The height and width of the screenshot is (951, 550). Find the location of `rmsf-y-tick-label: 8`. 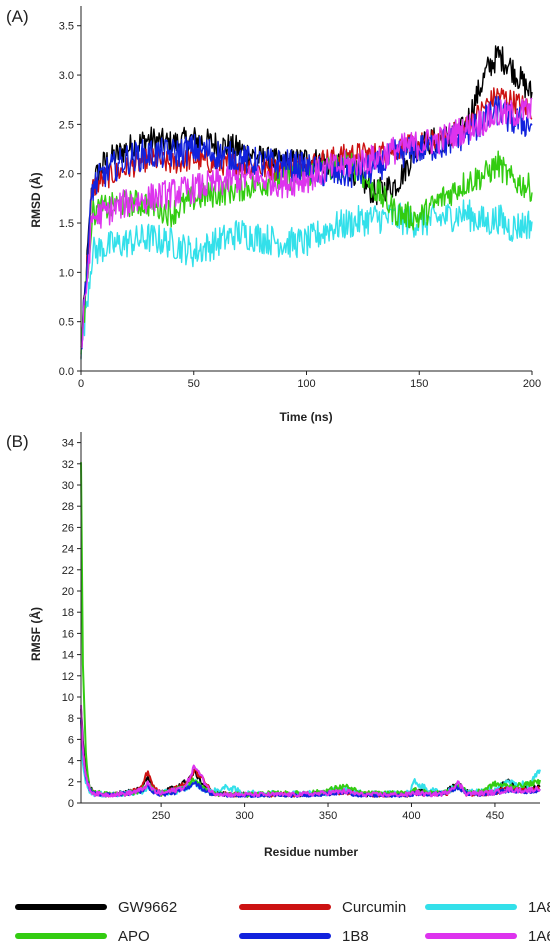

rmsf-y-tick-label: 8 is located at coordinates (71, 719).